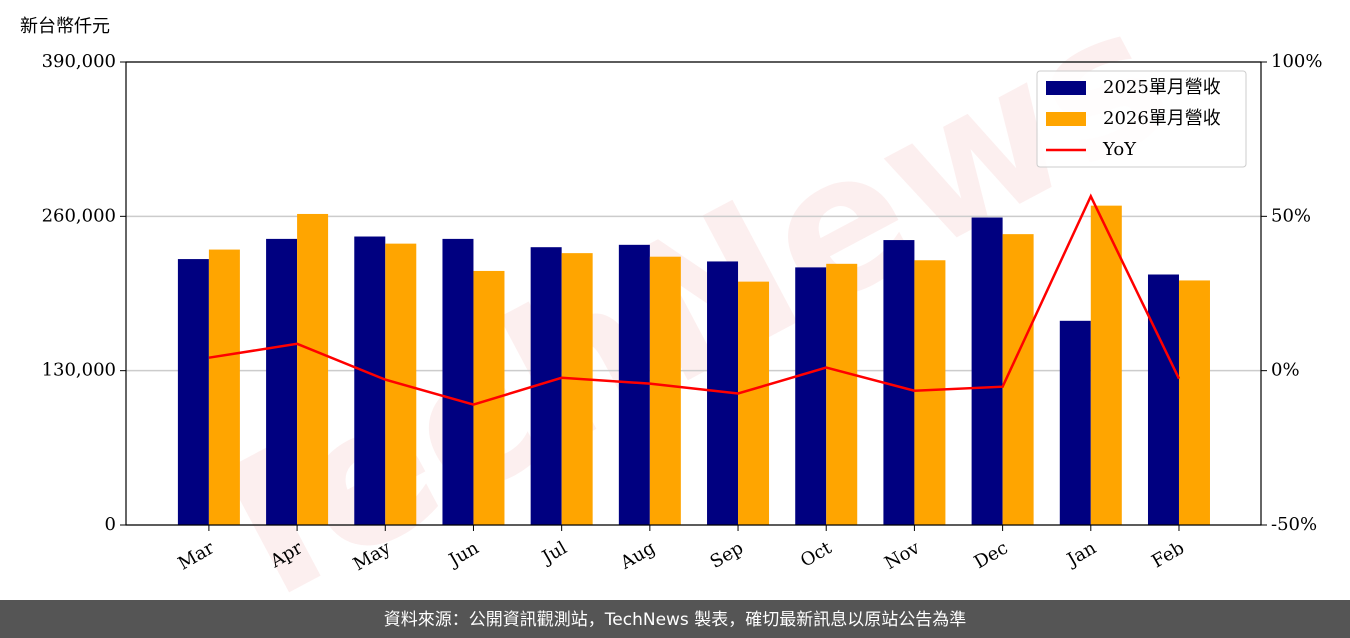  What do you see at coordinates (816, 554) in the screenshot?
I see `x-tick-label: Oct` at bounding box center [816, 554].